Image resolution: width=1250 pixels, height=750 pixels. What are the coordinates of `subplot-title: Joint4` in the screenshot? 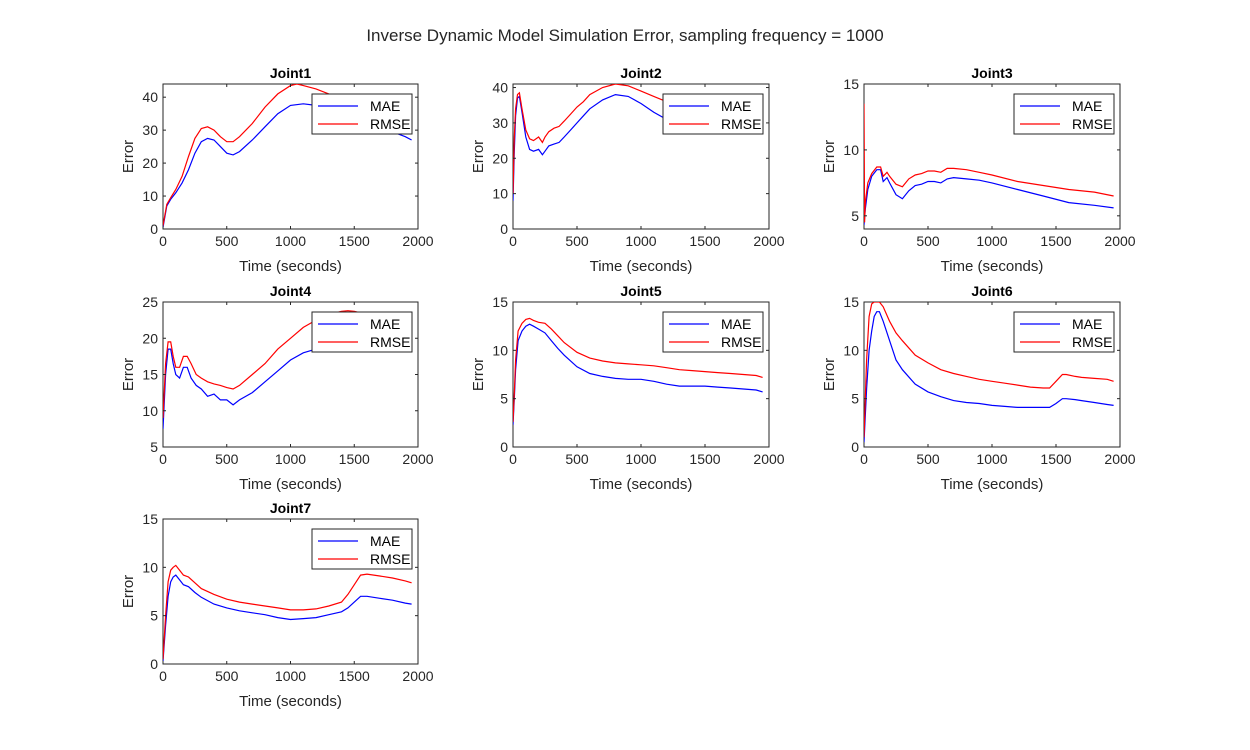 It's located at (290, 291).